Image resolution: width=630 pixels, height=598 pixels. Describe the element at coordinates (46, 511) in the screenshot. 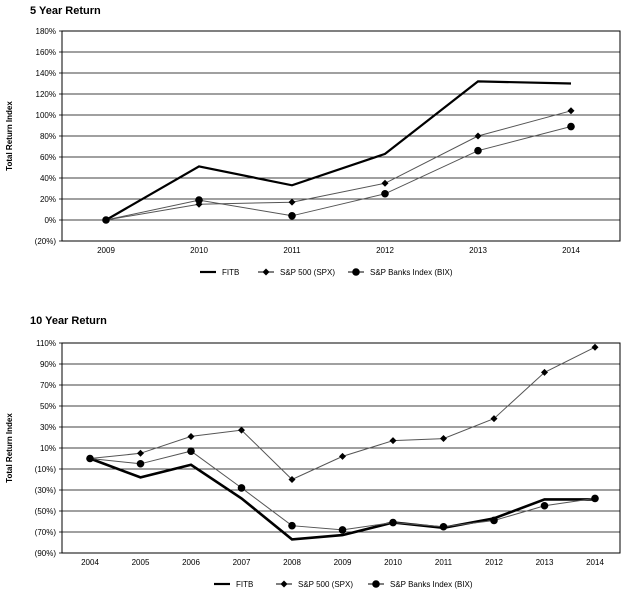

I see `y-tick-label: (50%)` at that location.